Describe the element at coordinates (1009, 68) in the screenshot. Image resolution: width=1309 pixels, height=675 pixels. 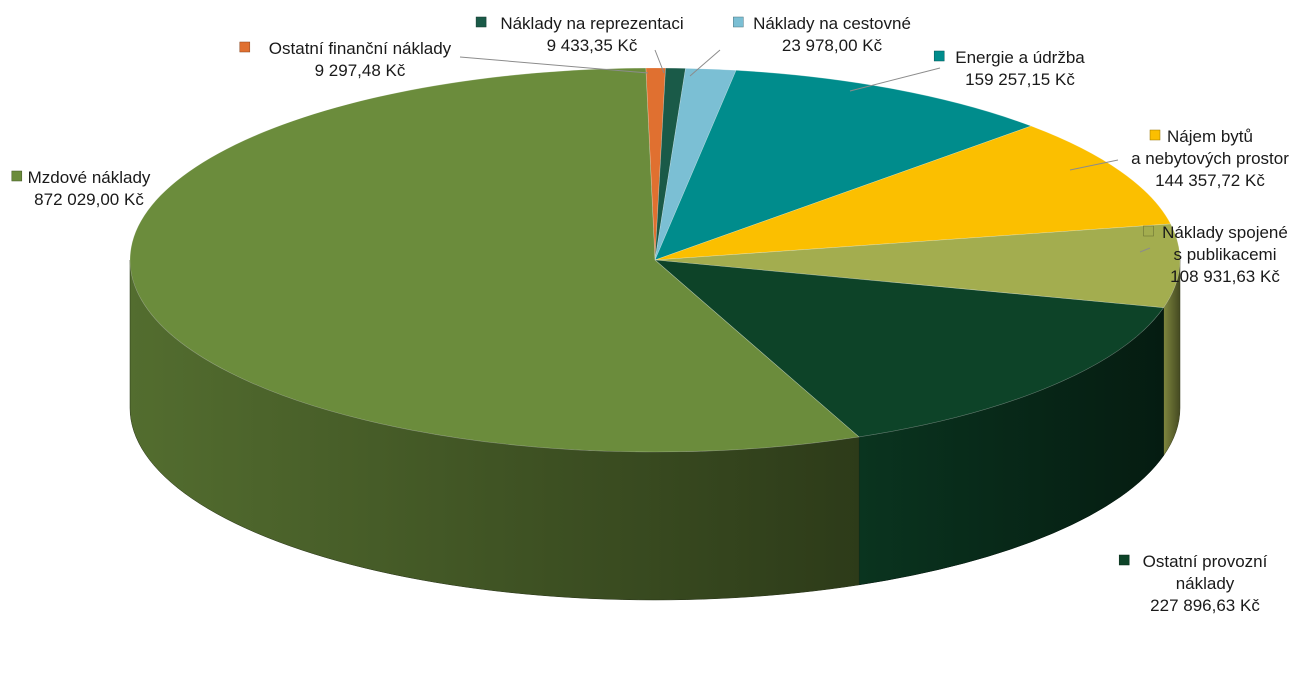
I see `data-label-energie-a-udrzba: Energie a údržba 159 257,15 Kč` at that location.